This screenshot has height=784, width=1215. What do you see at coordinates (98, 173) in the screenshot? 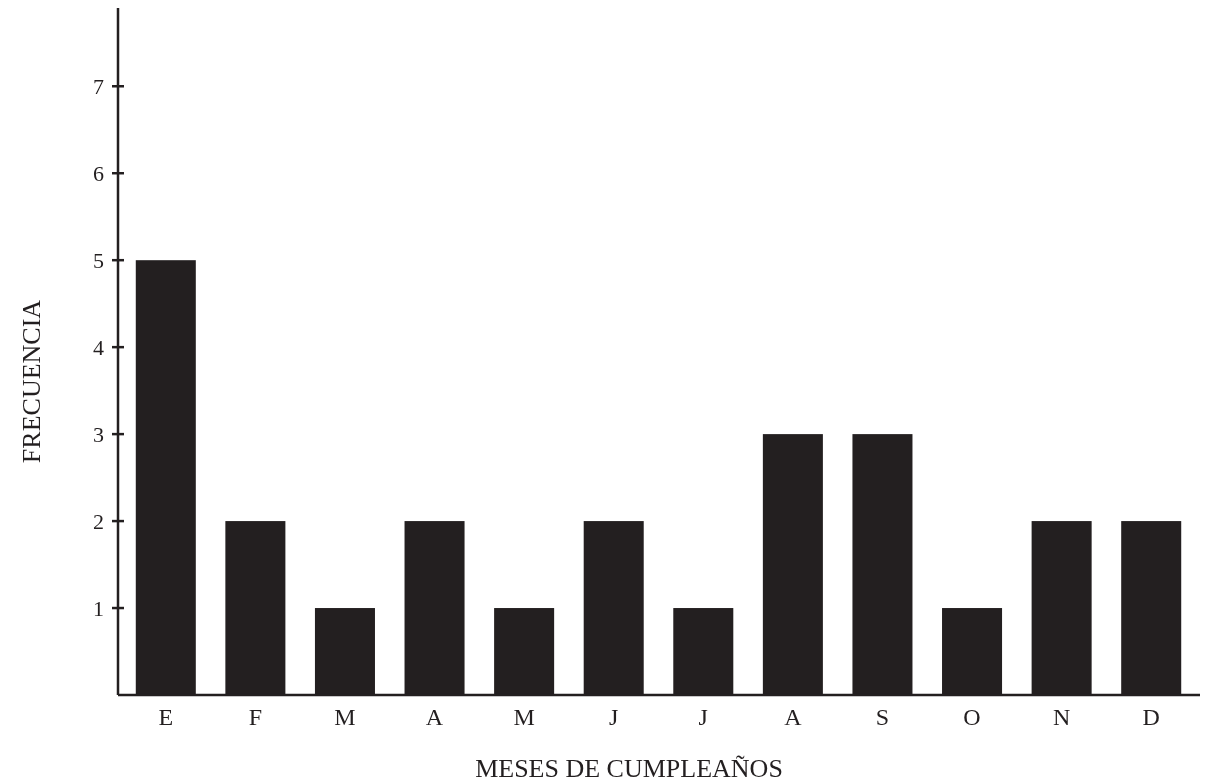
I see `y-tick-label: 6` at bounding box center [98, 173].